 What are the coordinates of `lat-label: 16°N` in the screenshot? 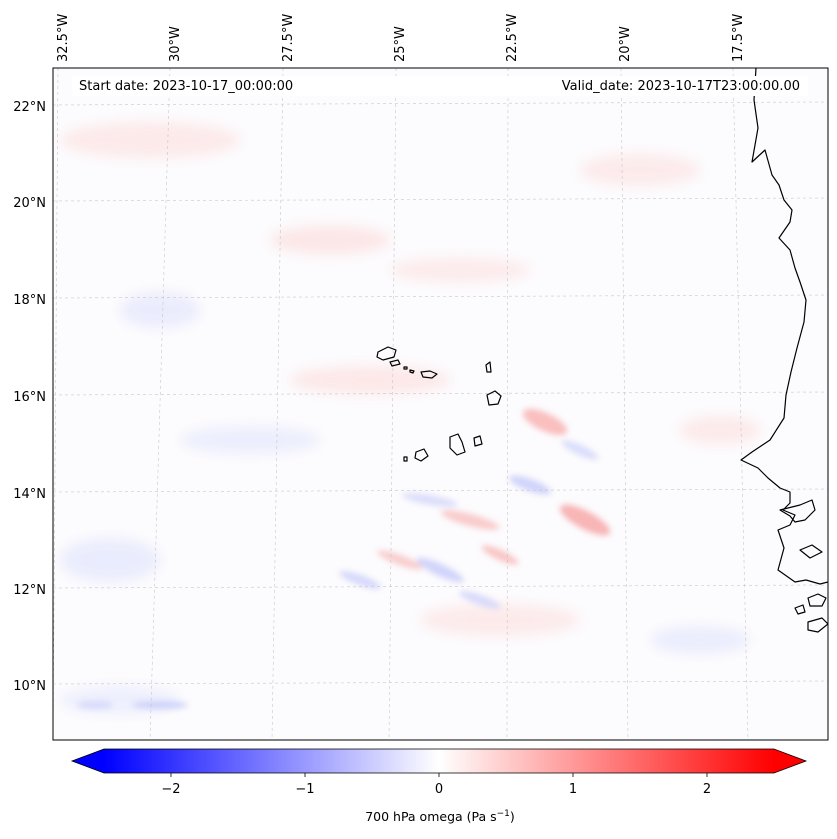 It's located at (29, 397).